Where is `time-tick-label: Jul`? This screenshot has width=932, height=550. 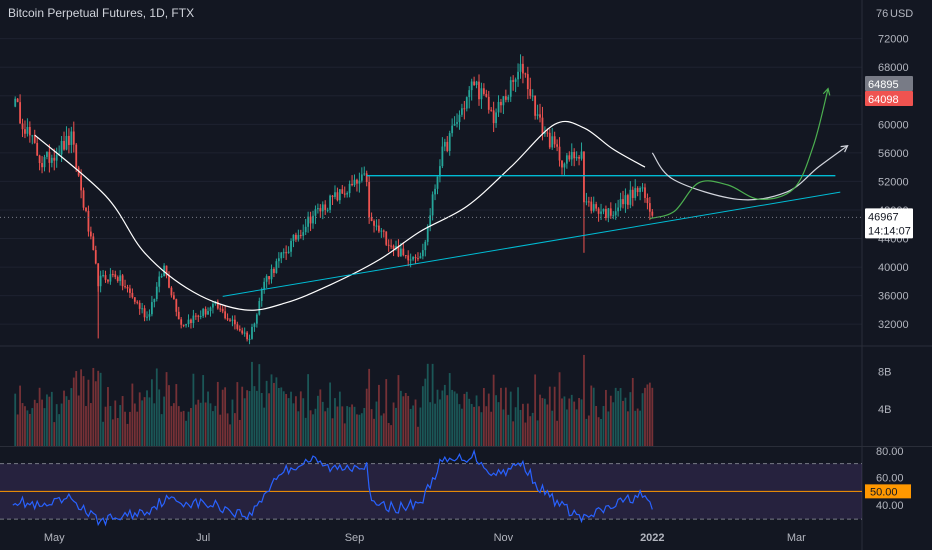 time-tick-label: Jul is located at coordinates (203, 538).